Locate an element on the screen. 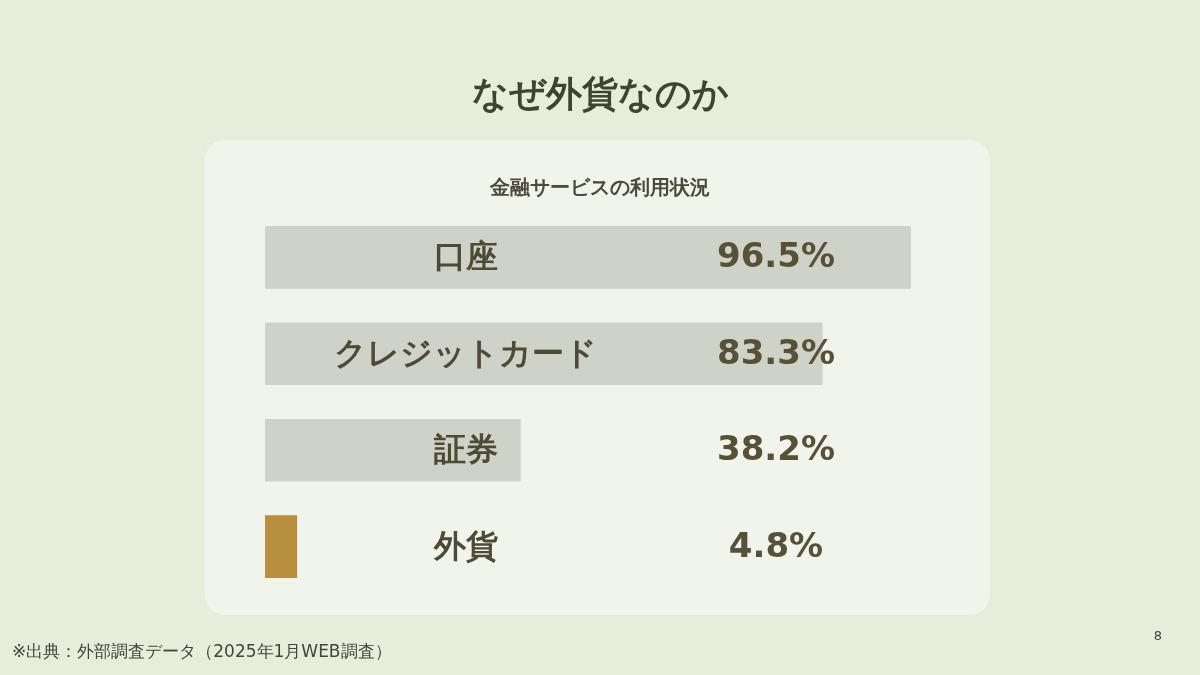 The image size is (1200, 675). chart-subtitle: 金融サービスの利用状況 is located at coordinates (599, 187).